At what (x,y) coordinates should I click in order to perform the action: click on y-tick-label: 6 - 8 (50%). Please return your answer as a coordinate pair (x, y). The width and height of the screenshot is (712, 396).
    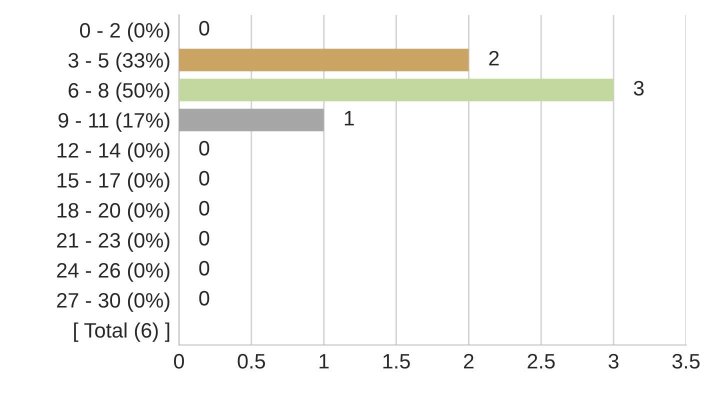
    Looking at the image, I should click on (119, 92).